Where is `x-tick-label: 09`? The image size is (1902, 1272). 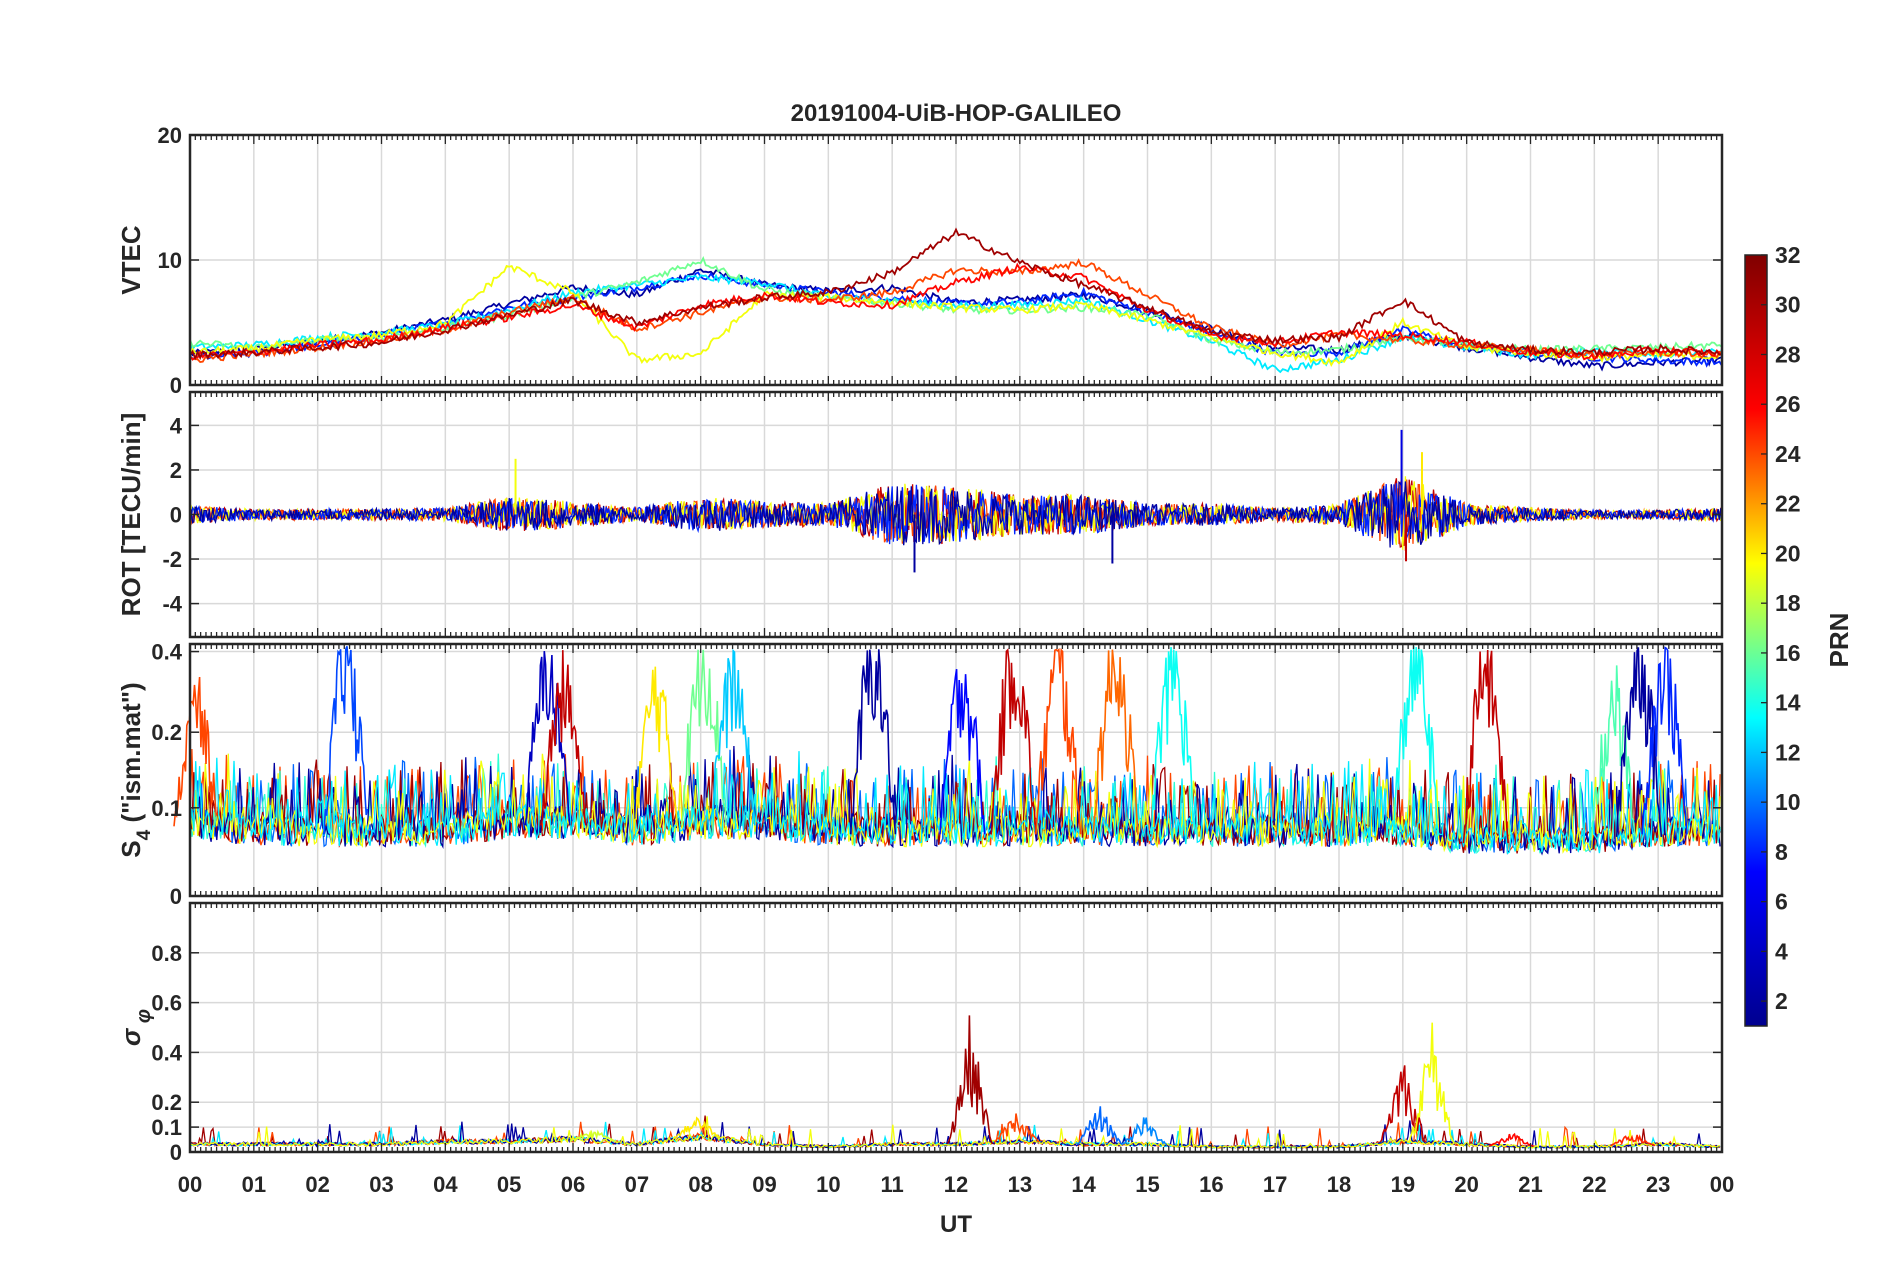
x-tick-label: 09 is located at coordinates (764, 1184).